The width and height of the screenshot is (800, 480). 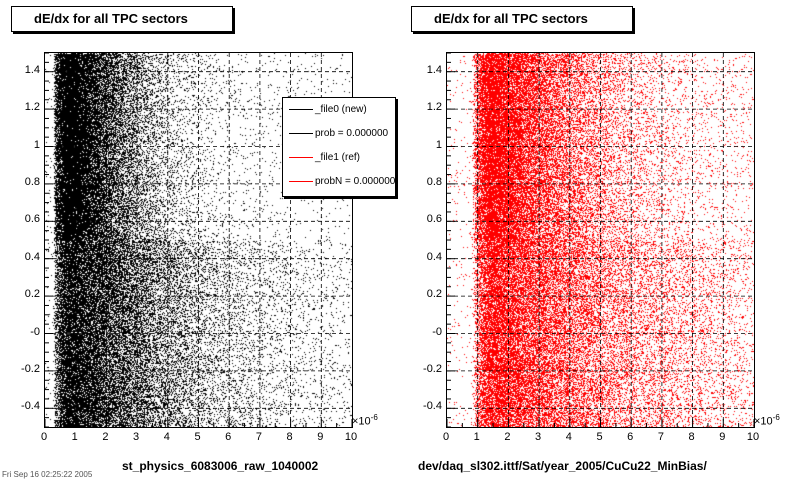 I want to click on left-plot-title: dE/dx for all TPC sectors, so click(x=122, y=19).